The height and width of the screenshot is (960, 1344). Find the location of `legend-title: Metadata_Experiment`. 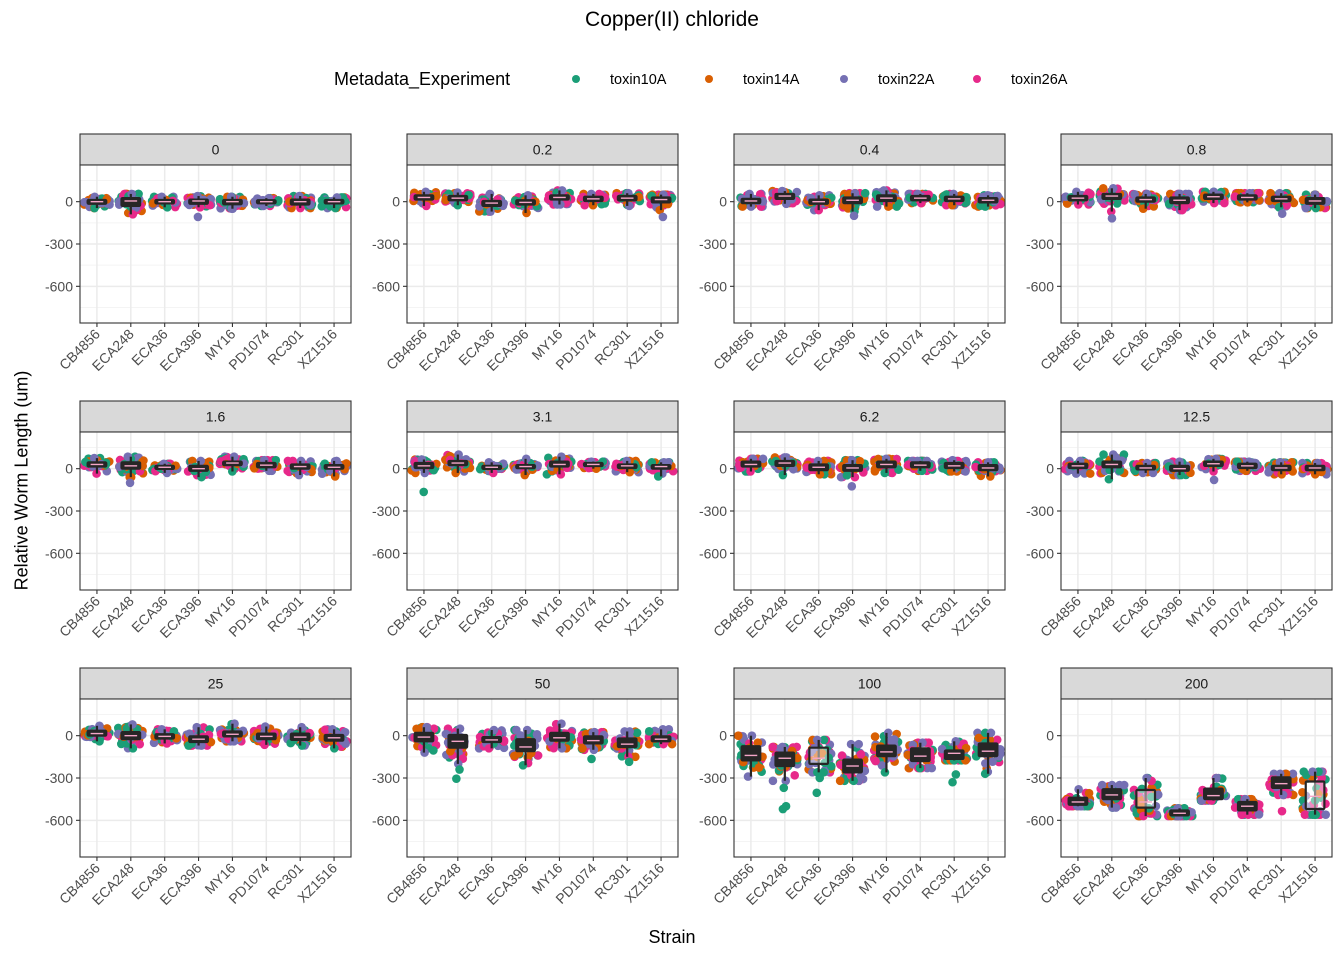

legend-title: Metadata_Experiment is located at coordinates (422, 79).